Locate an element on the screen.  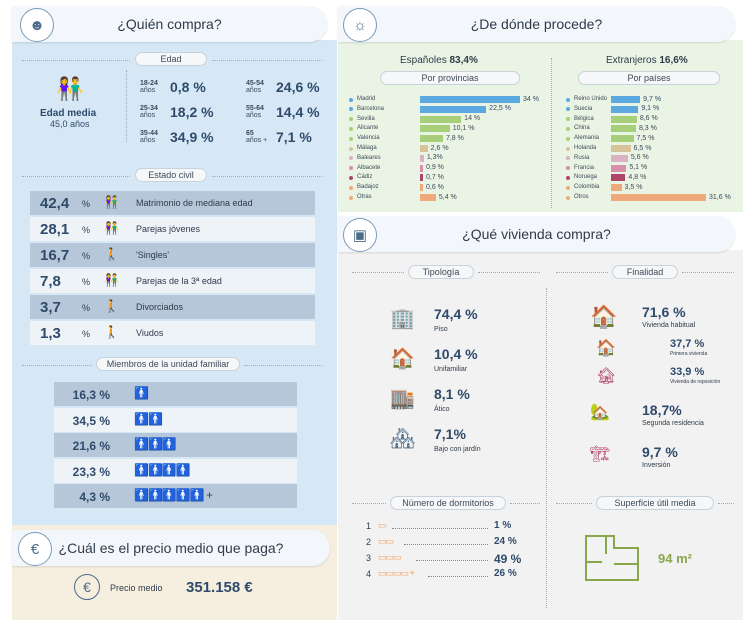
bar-label: Alemania is located at coordinates (587, 138).